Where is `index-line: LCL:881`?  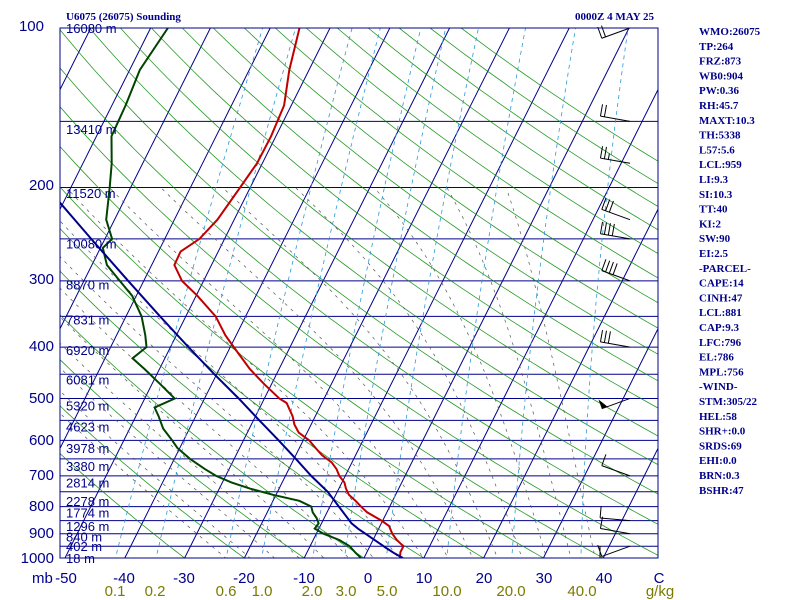 index-line: LCL:881 is located at coordinates (720, 313).